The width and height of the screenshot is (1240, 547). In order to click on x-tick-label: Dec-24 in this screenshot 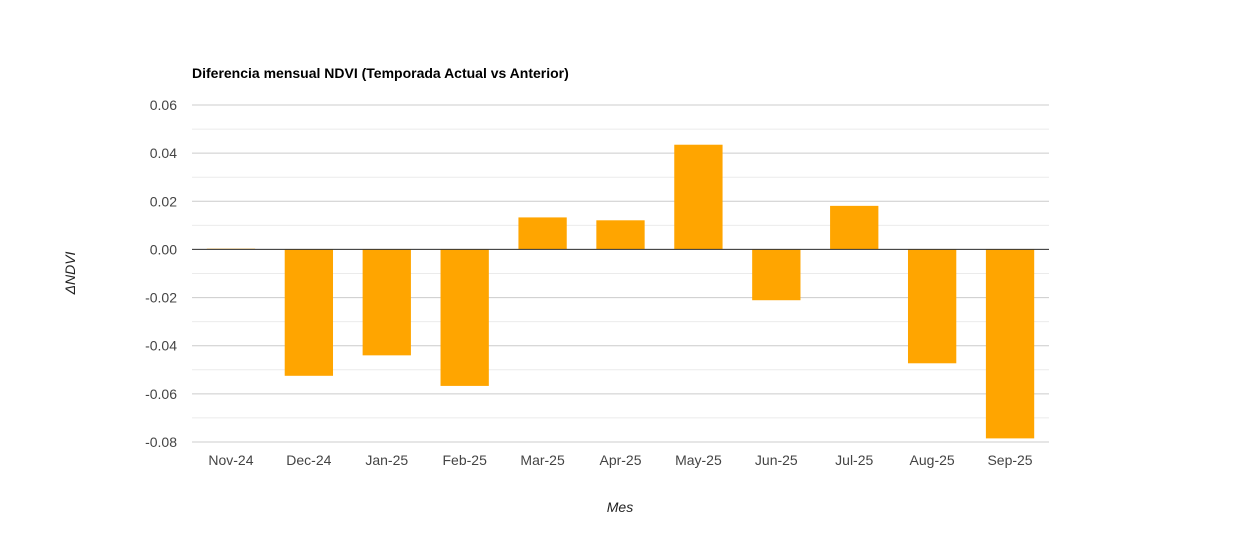, I will do `click(308, 460)`.